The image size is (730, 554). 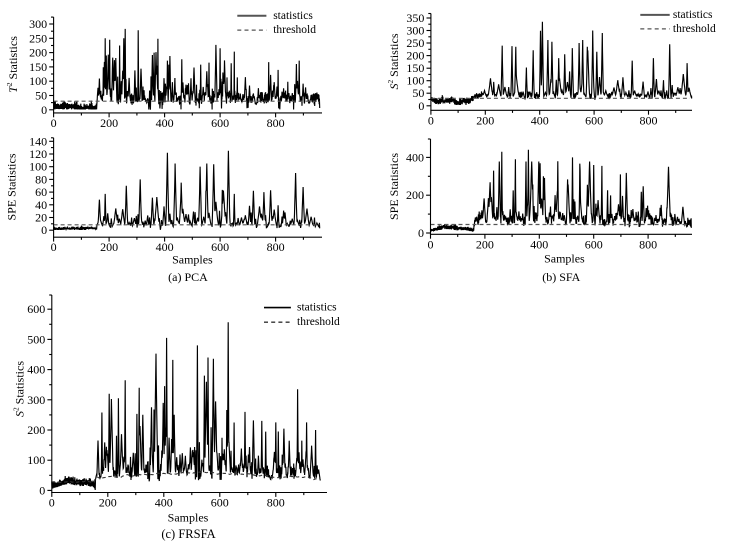 What do you see at coordinates (188, 277) in the screenshot?
I see `svg-text: (a) PCA` at bounding box center [188, 277].